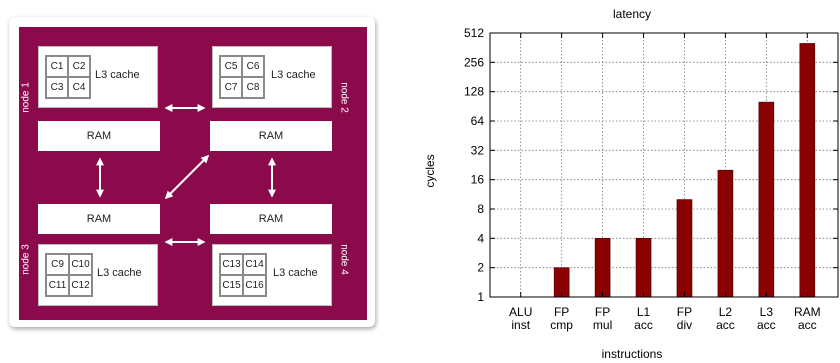  What do you see at coordinates (254, 285) in the screenshot?
I see `core-c16: C16` at bounding box center [254, 285].